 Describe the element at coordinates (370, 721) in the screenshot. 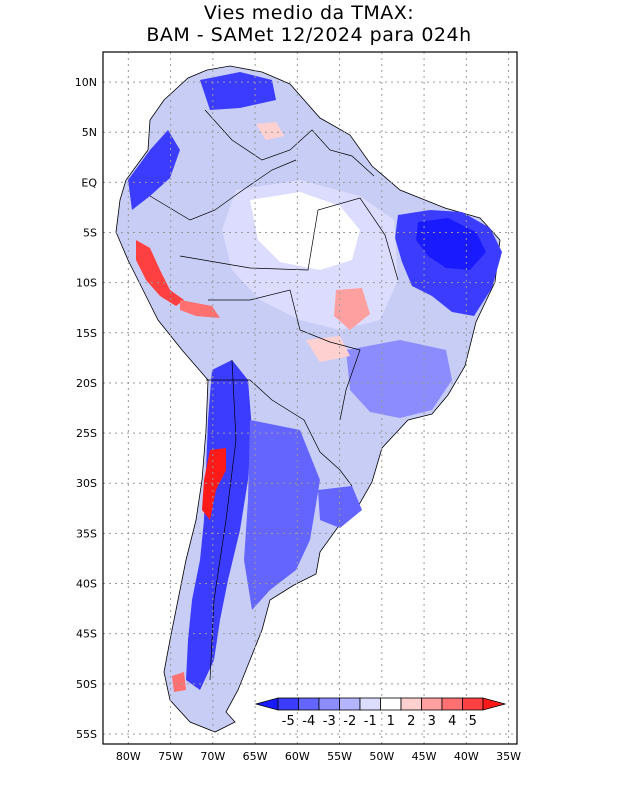

I see `colorbar-label: -1` at that location.